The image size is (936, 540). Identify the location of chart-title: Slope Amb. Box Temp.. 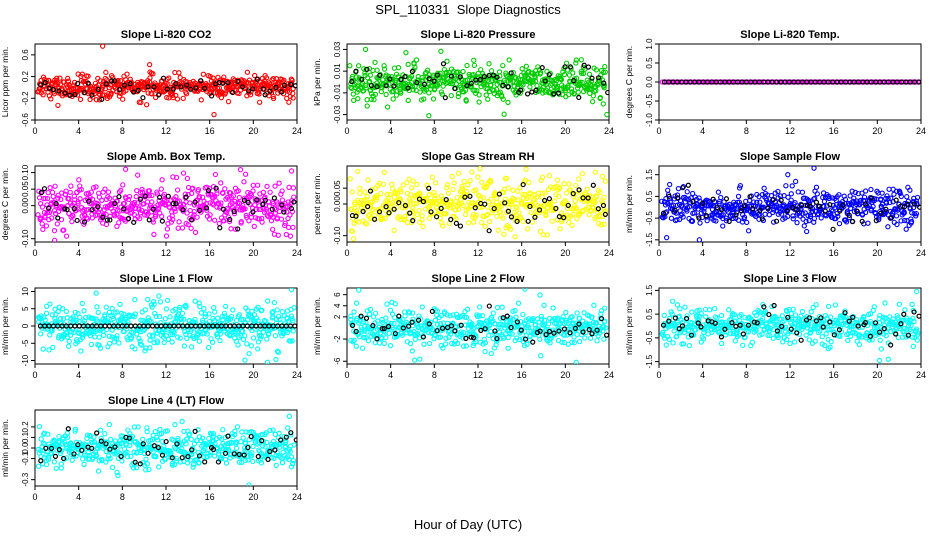
(166, 157).